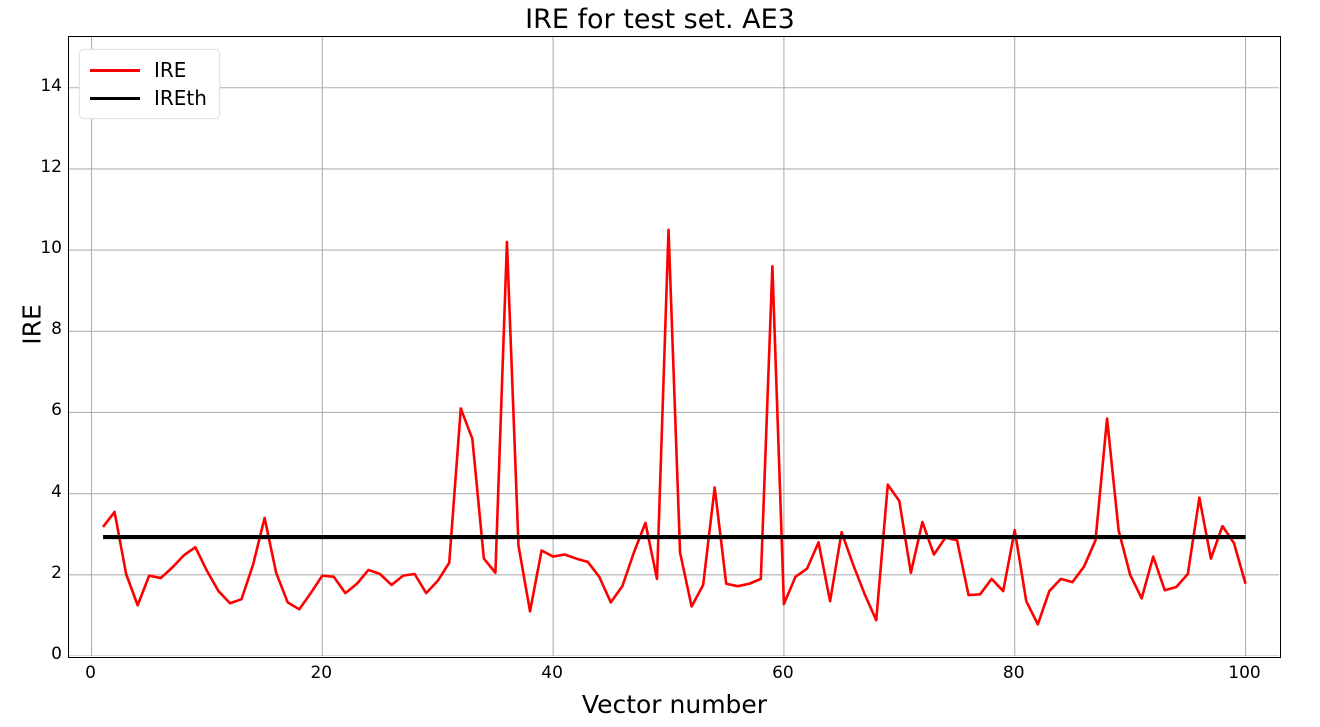  I want to click on legend-item-ire: IRE, so click(148, 70).